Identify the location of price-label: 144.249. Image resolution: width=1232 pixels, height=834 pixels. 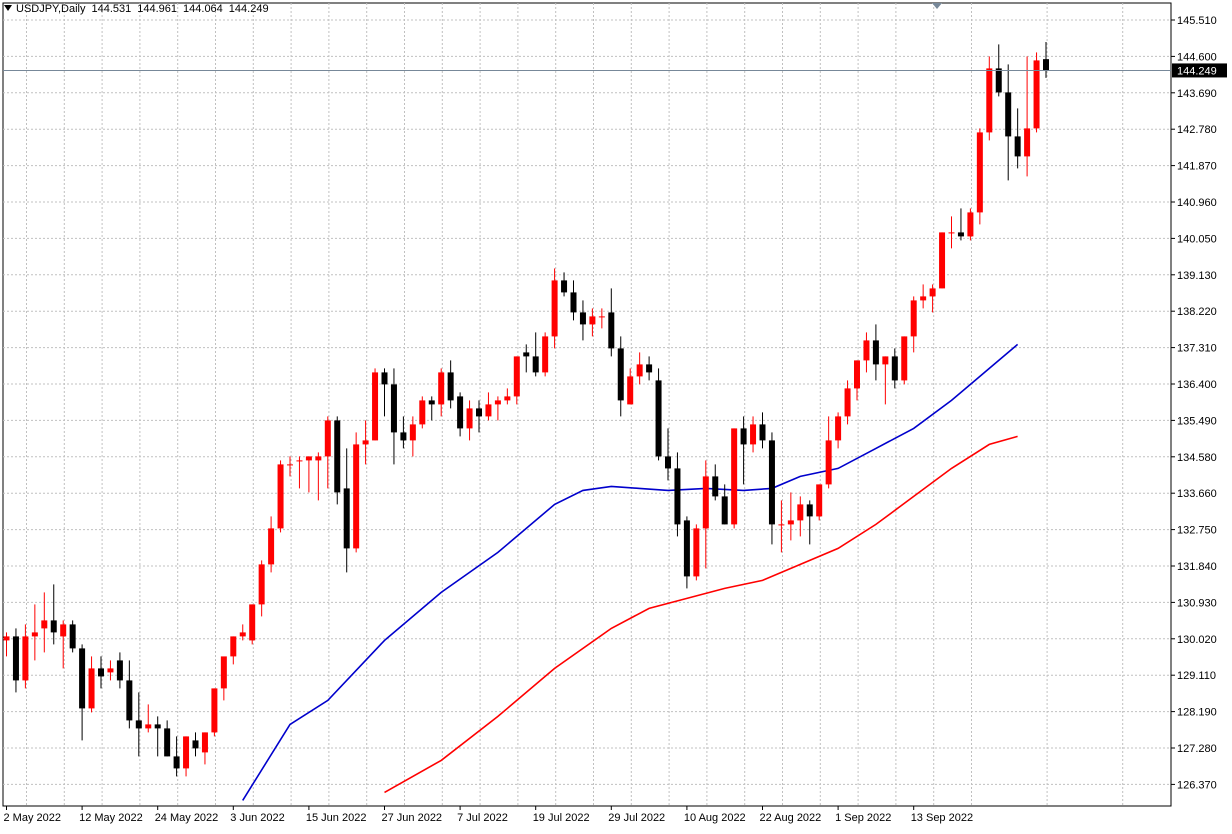
(1197, 71).